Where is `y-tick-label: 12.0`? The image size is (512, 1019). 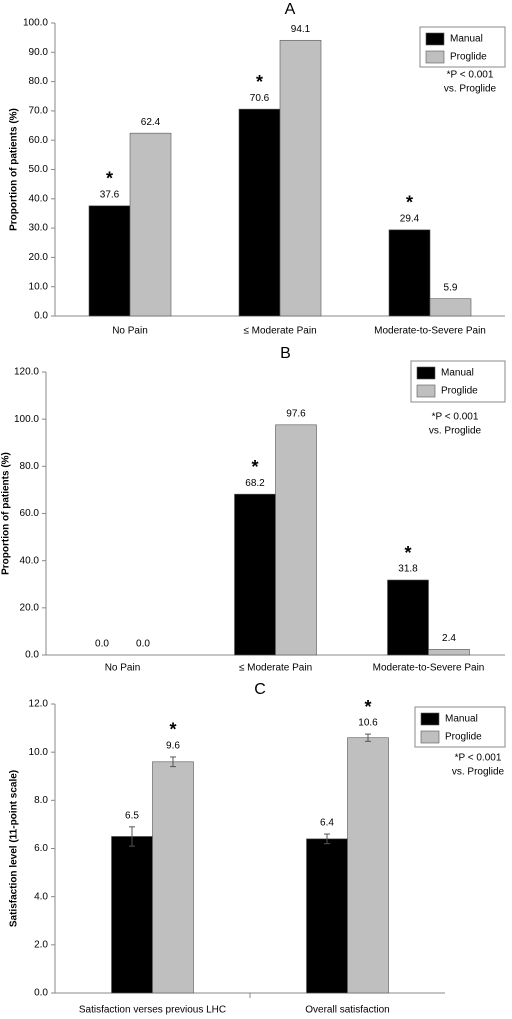
y-tick-label: 12.0 is located at coordinates (39, 704).